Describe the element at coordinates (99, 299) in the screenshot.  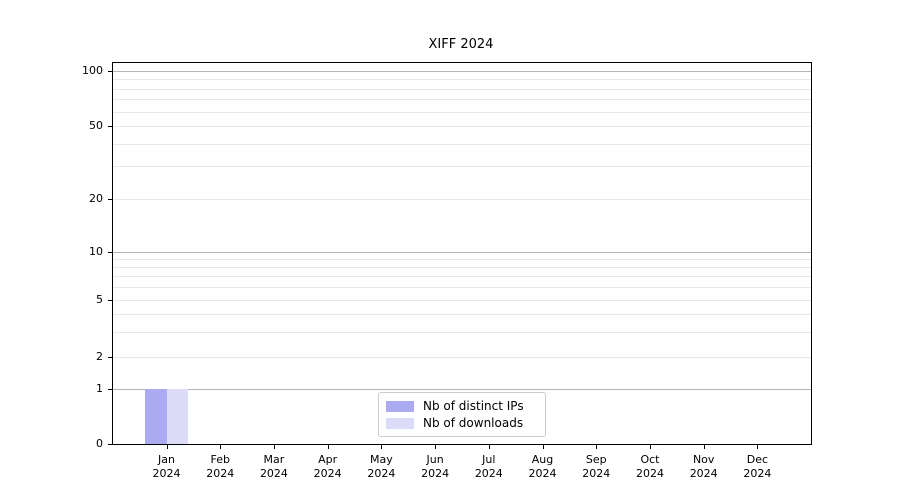
I see `y-tick-label-5: 5` at that location.